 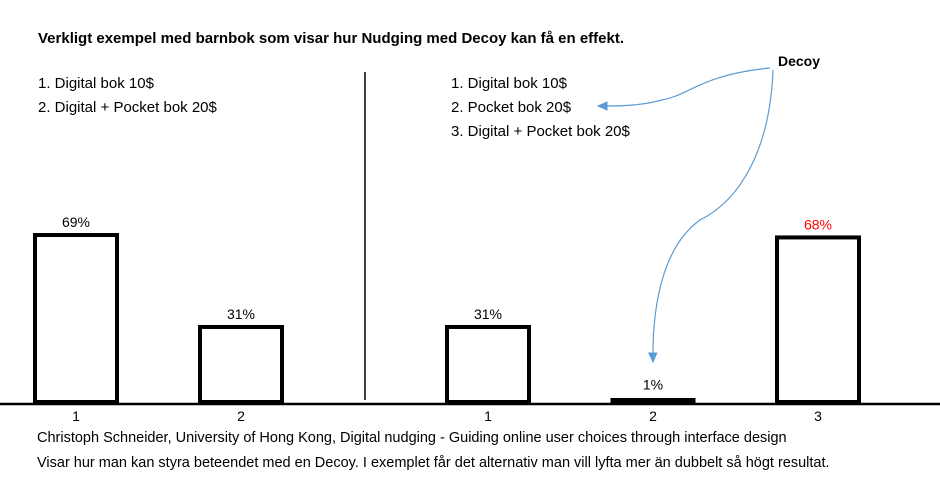 What do you see at coordinates (488, 314) in the screenshot?
I see `value-label-panel2-1: 31%` at bounding box center [488, 314].